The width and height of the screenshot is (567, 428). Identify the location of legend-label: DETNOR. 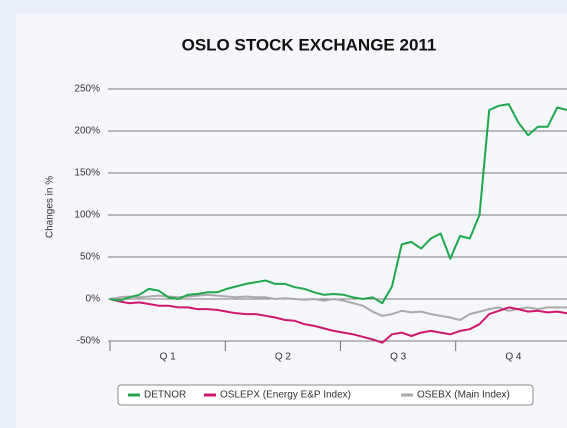
(165, 395).